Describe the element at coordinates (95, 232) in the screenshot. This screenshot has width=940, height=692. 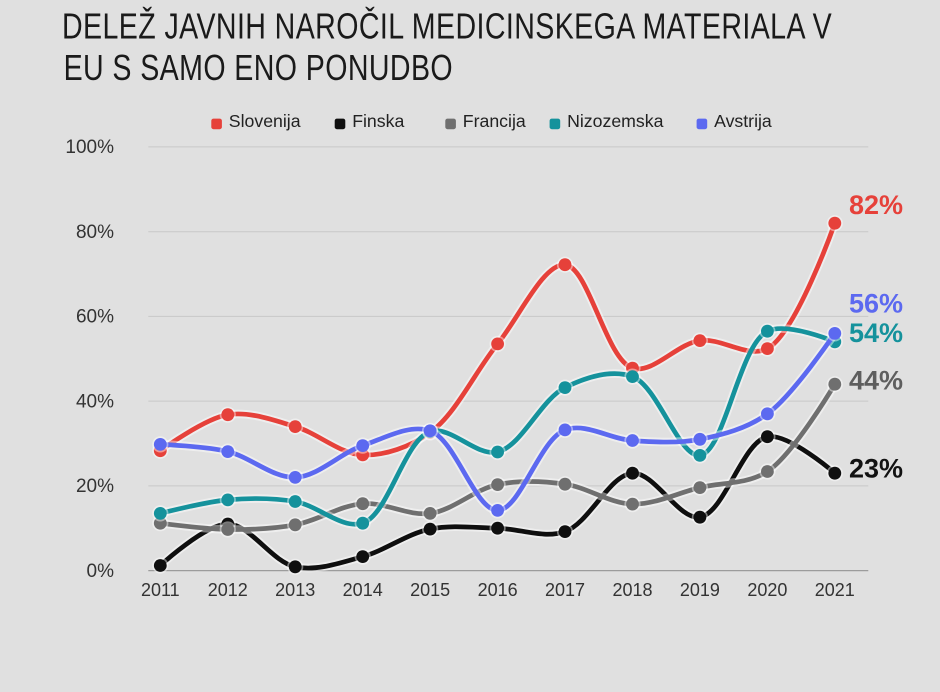
I see `svg-text: 80%` at that location.